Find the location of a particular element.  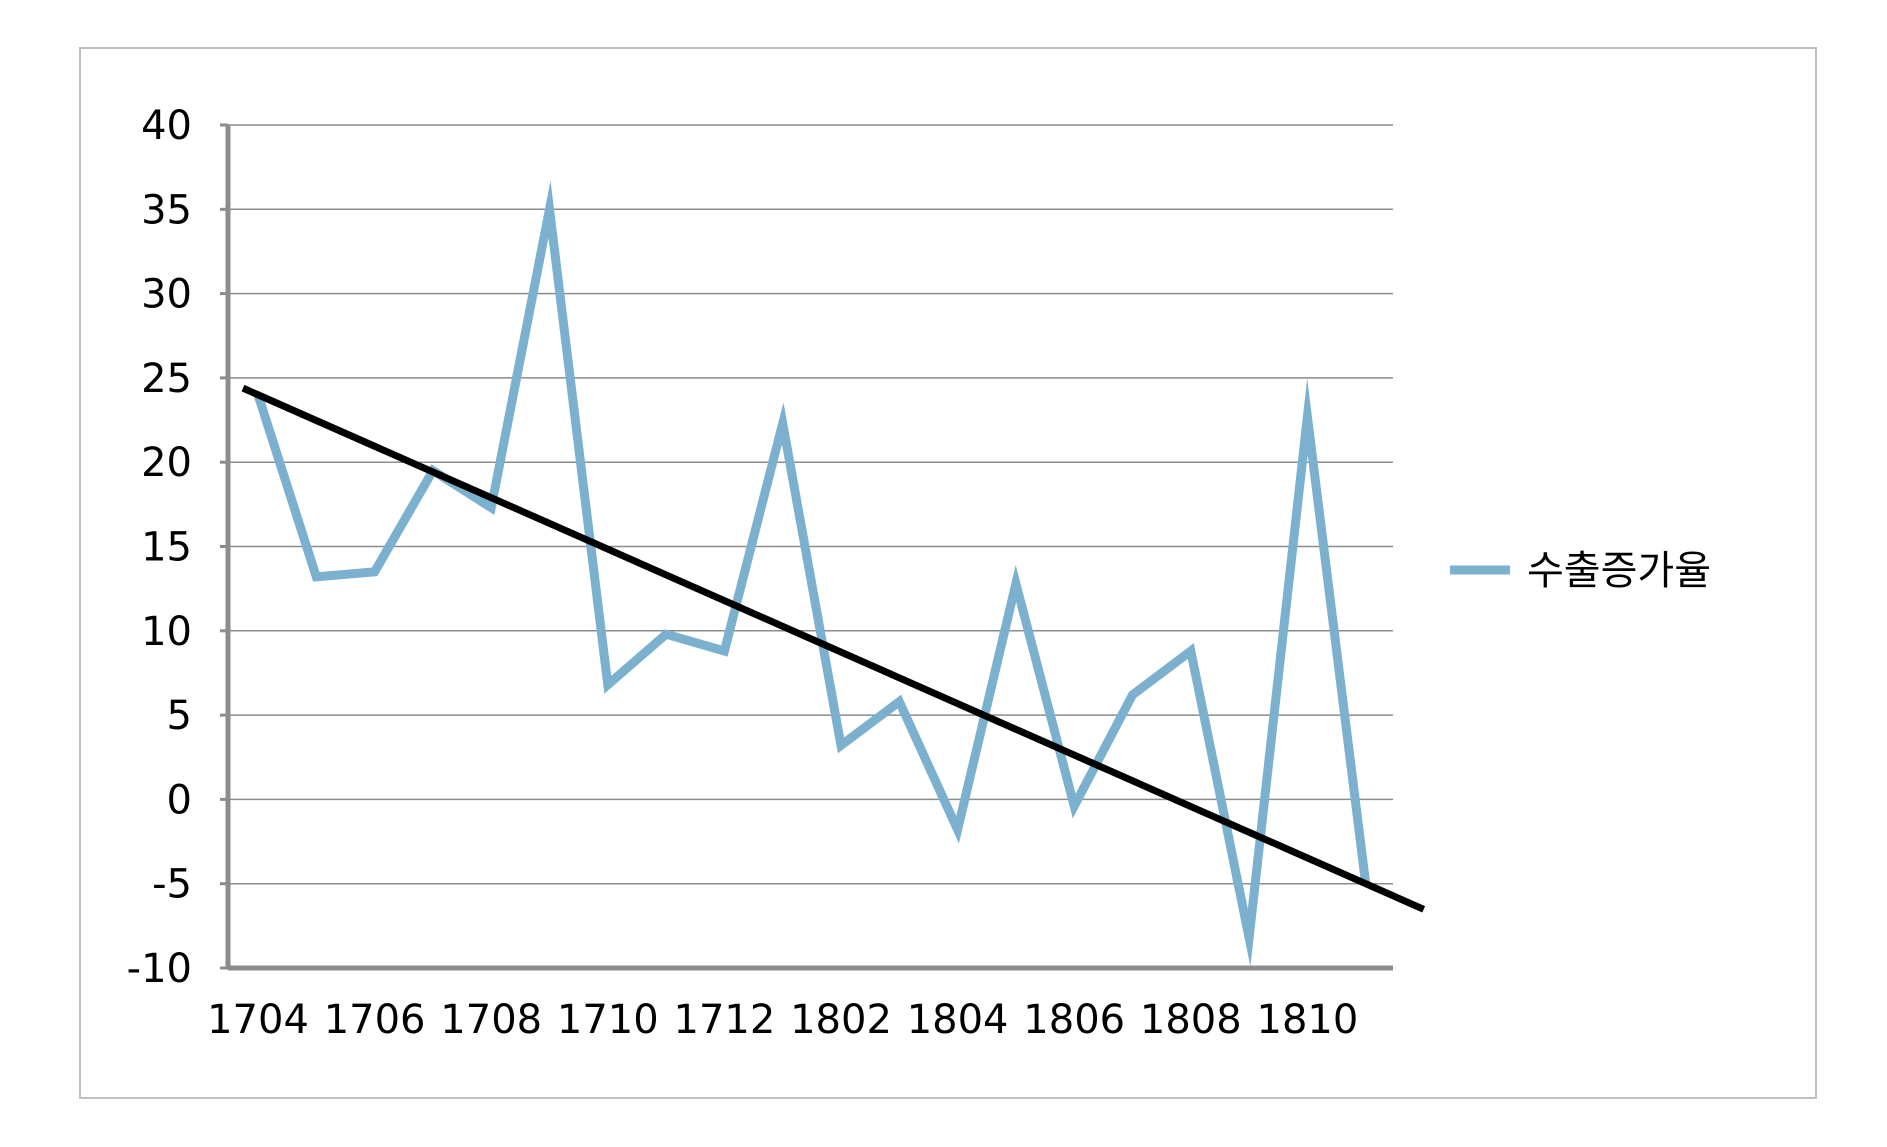

x-tick-label: 1804 is located at coordinates (958, 1020).